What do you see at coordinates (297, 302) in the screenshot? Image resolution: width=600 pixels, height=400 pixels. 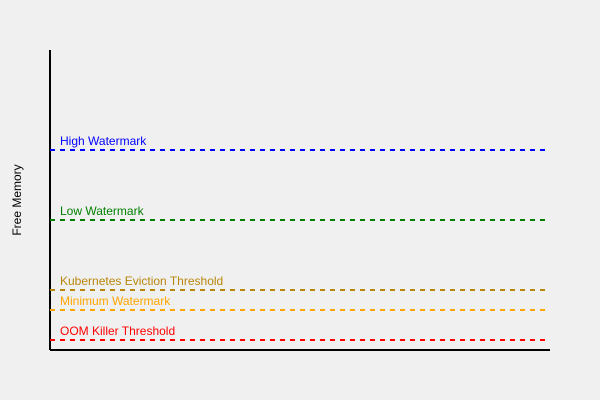 I see `threshold-minimum-watermark: Minimum Watermark` at bounding box center [297, 302].